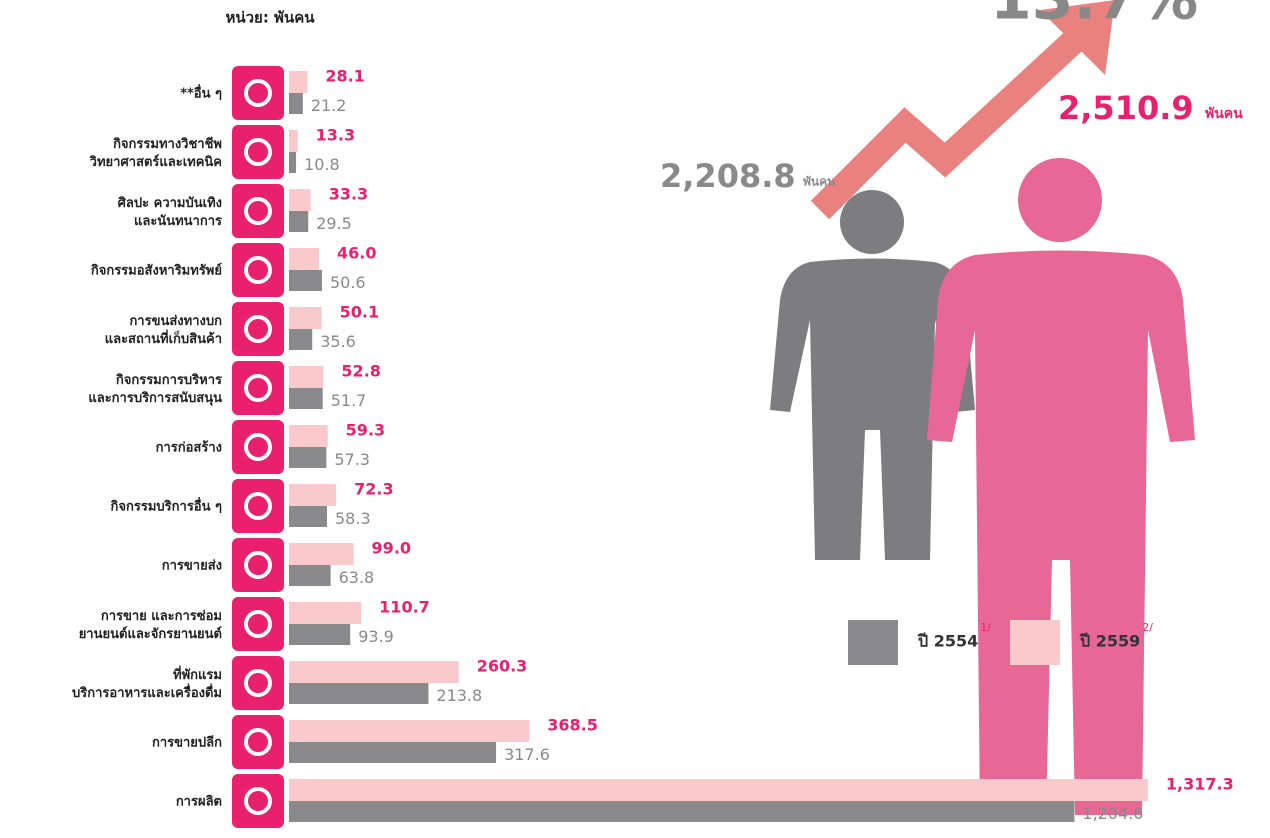  Describe the element at coordinates (985, 627) in the screenshot. I see `legend-note: 1/` at that location.